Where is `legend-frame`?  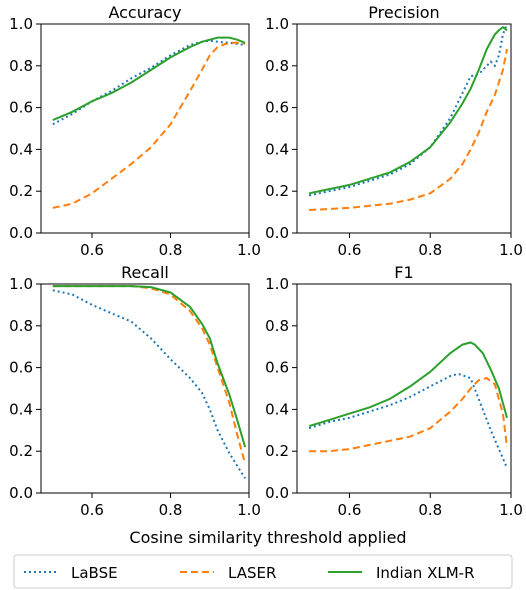 legend-frame is located at coordinates (263, 571).